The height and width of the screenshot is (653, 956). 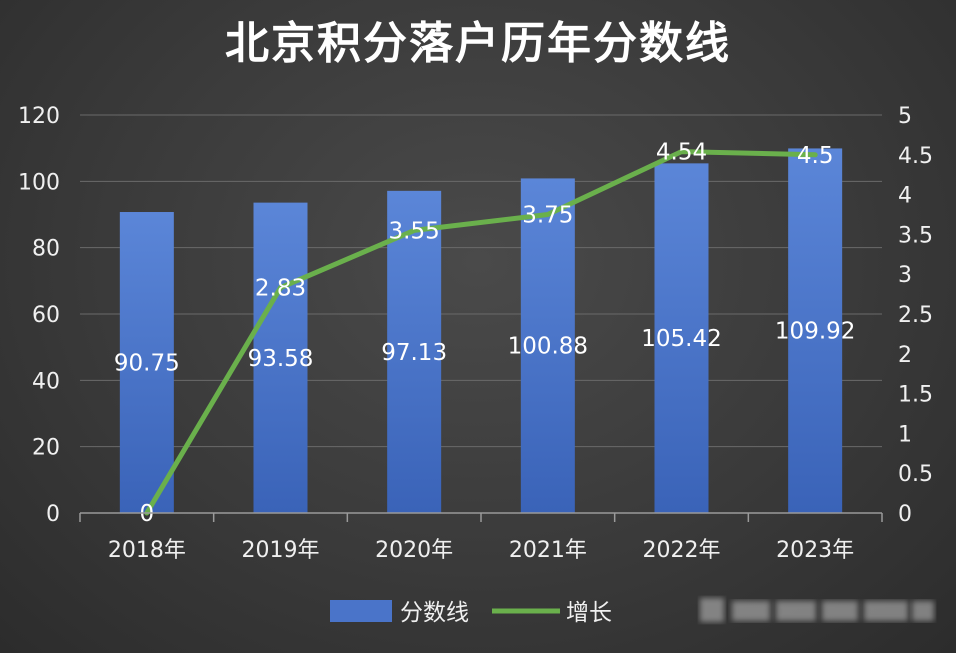 What do you see at coordinates (39, 116) in the screenshot?
I see `left-tick-label: 120` at bounding box center [39, 116].